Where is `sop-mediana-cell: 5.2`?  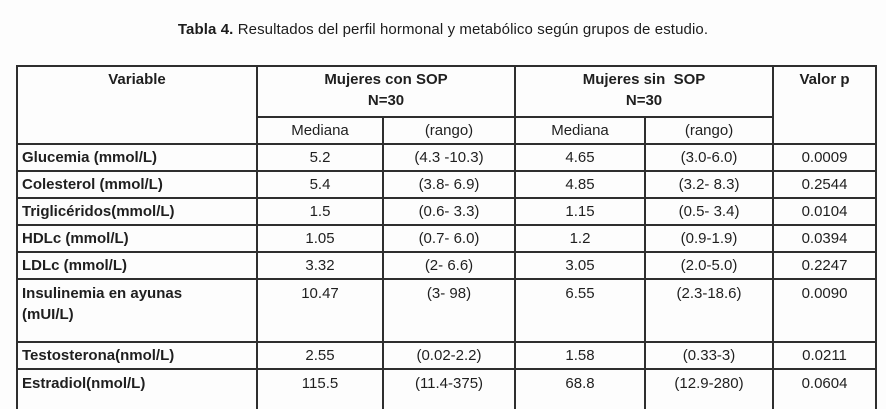
sop-mediana-cell: 5.2 is located at coordinates (320, 157).